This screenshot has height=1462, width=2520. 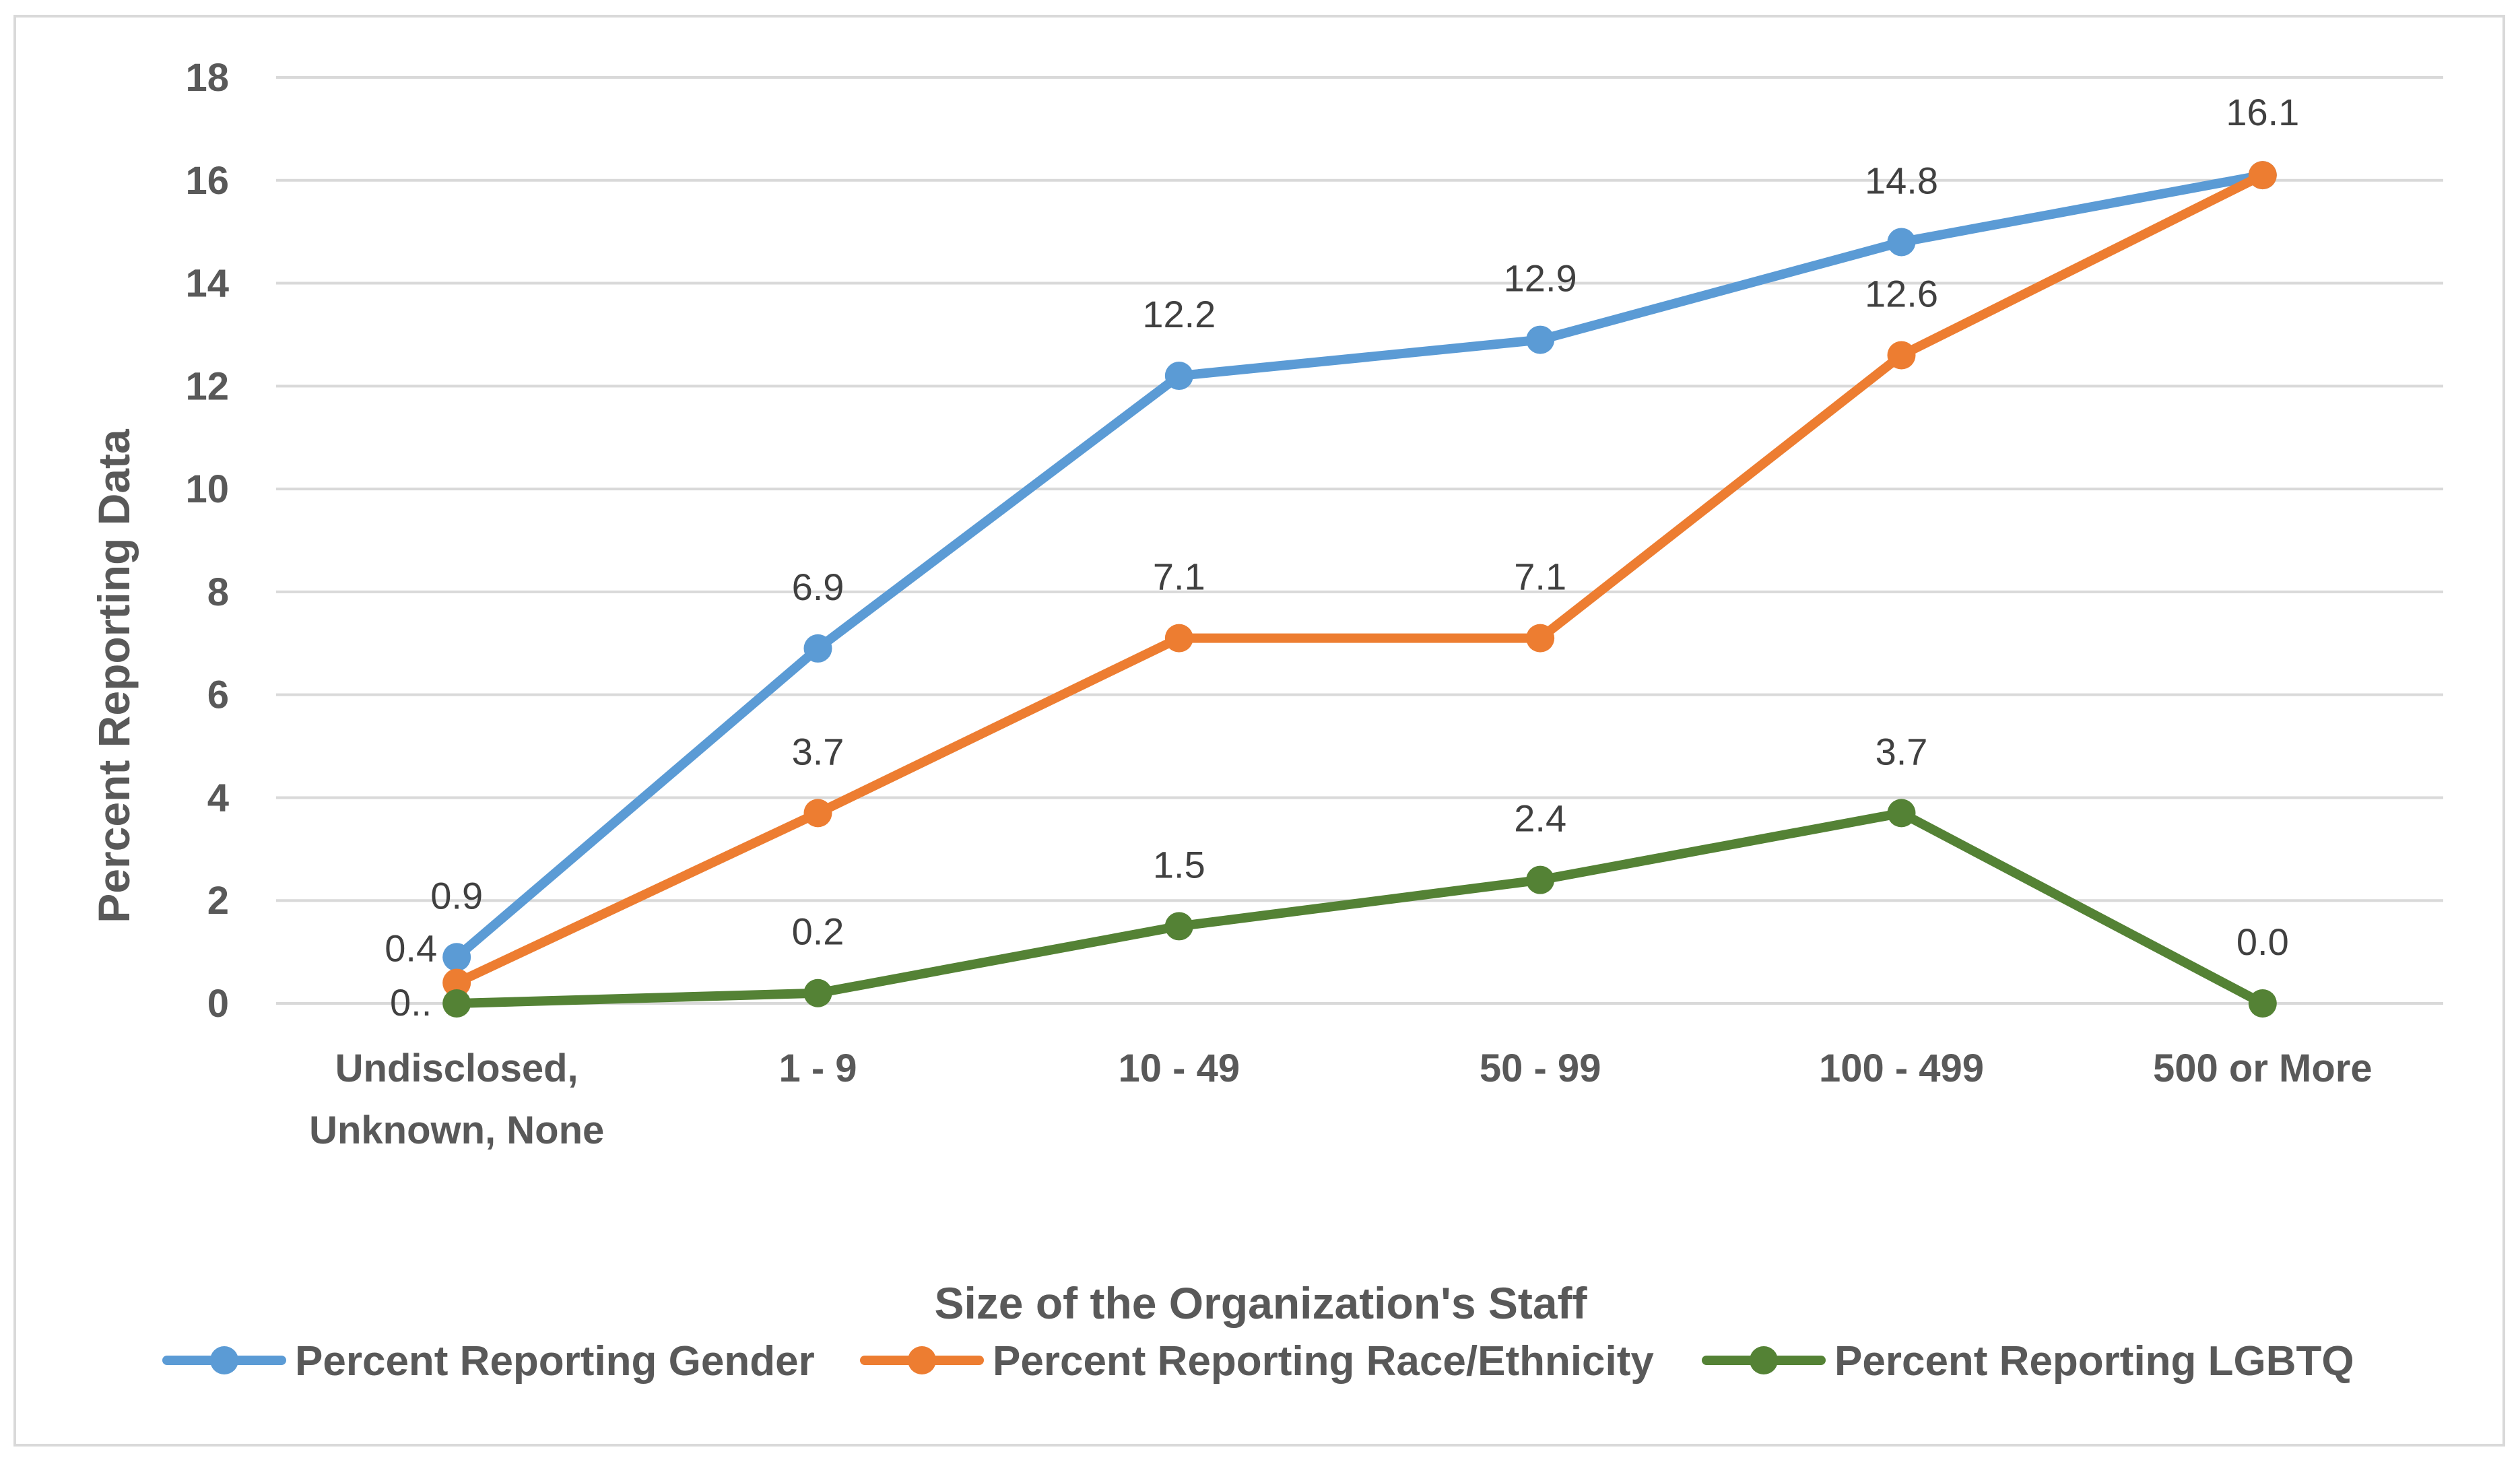 What do you see at coordinates (207, 181) in the screenshot?
I see `y-tick-label: 16` at bounding box center [207, 181].